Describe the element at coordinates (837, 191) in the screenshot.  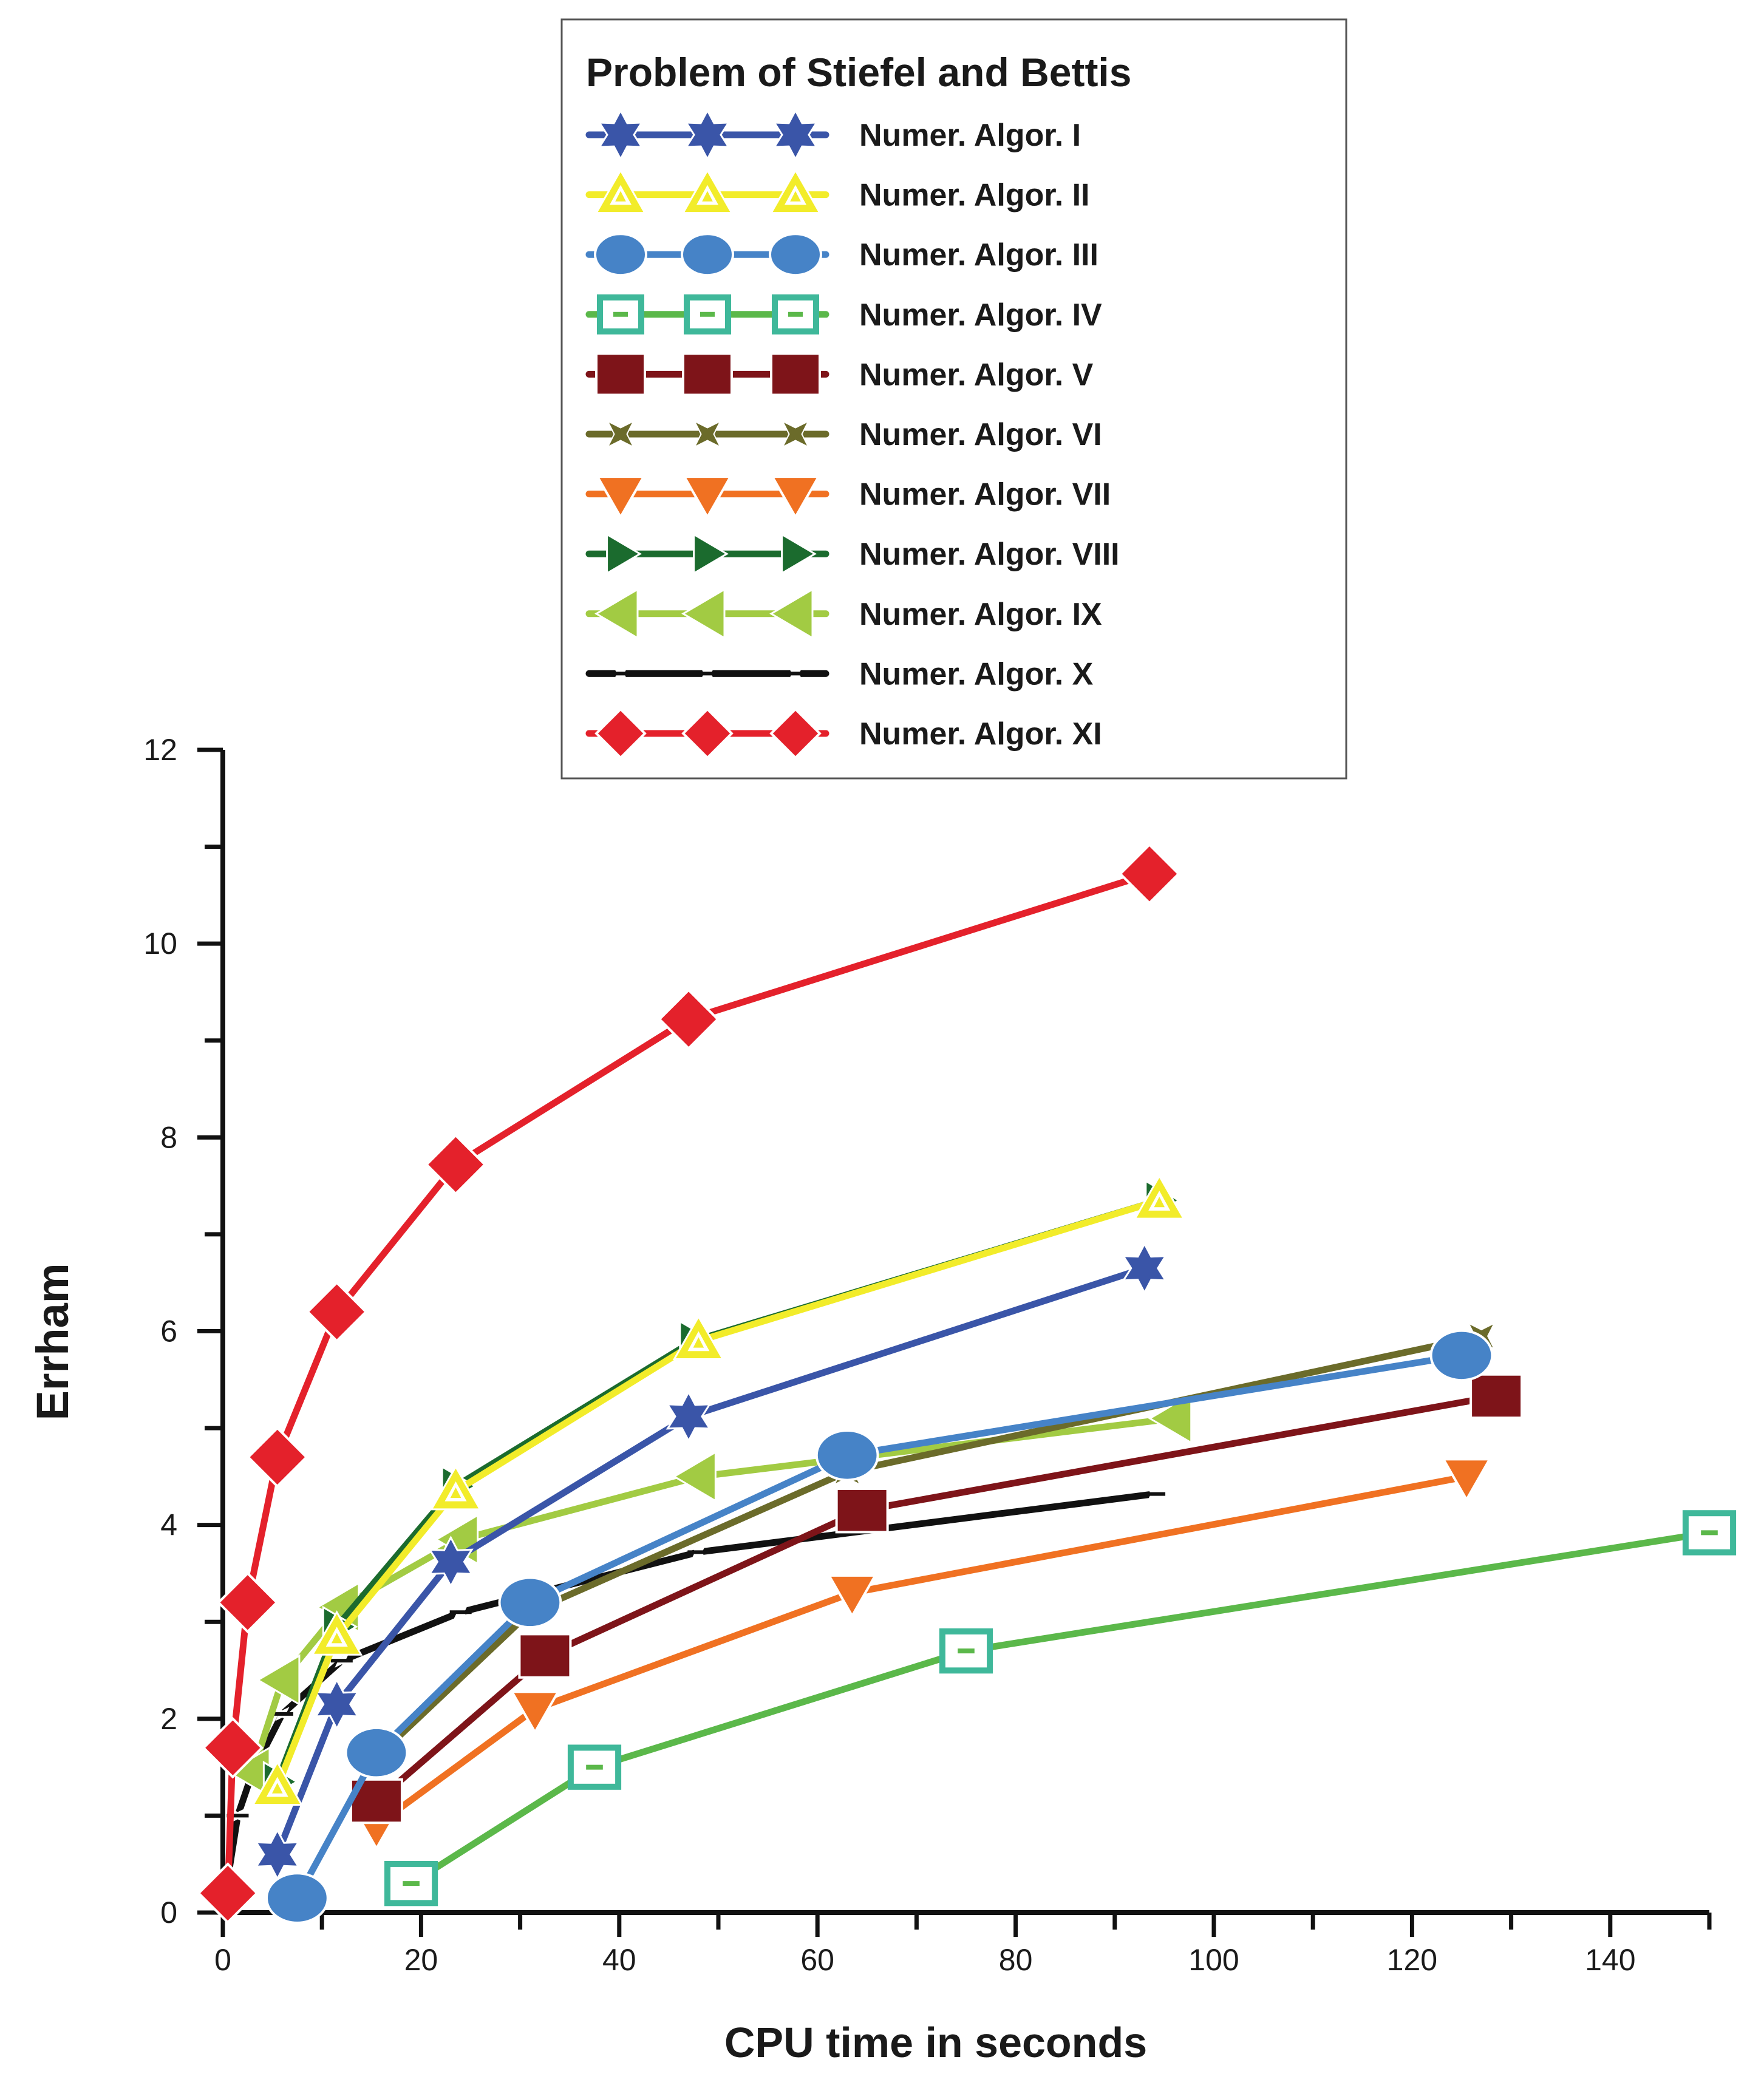
I see `legend-item: Numer. Algor. II` at that location.